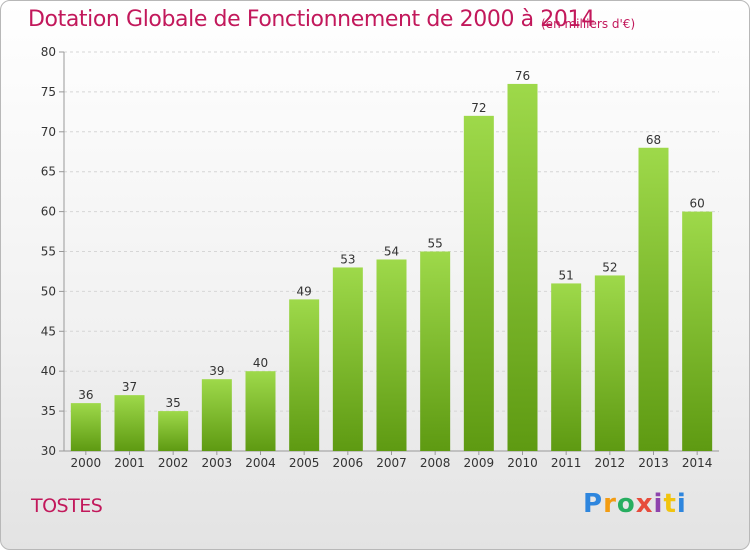  Describe the element at coordinates (348, 463) in the screenshot. I see `x-tick-label: 2006` at that location.